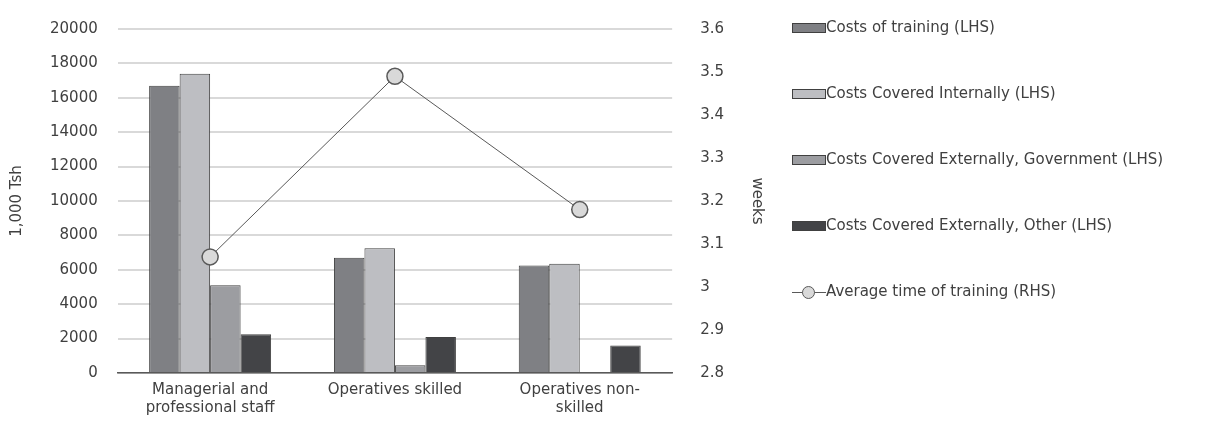 This screenshot has width=1226, height=425. What do you see at coordinates (995, 159) in the screenshot?
I see `legend-label: Costs Covered Externally, Government (LHS)` at bounding box center [995, 159].